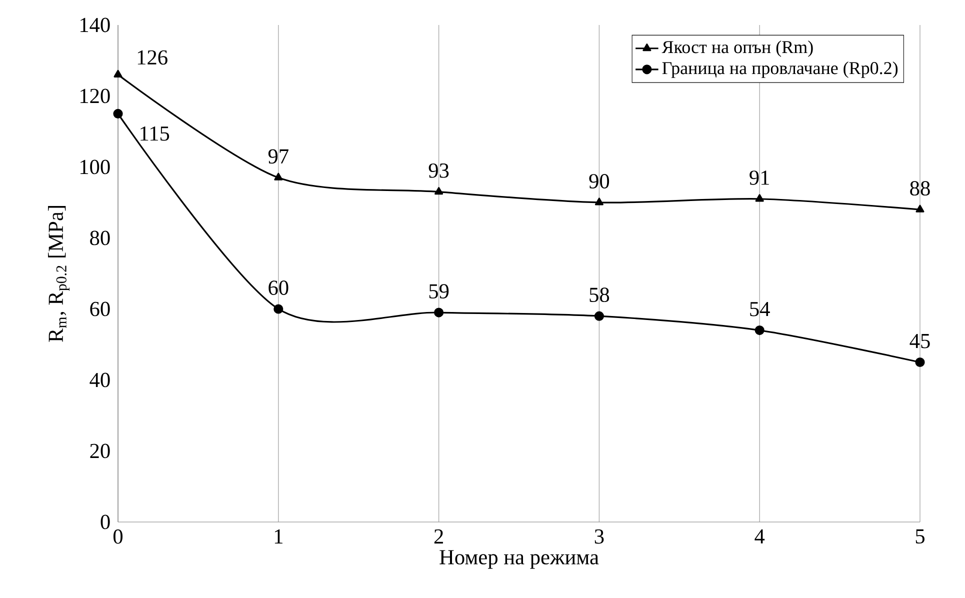 The width and height of the screenshot is (965, 598). Describe the element at coordinates (278, 287) in the screenshot. I see `data-label: 60` at that location.